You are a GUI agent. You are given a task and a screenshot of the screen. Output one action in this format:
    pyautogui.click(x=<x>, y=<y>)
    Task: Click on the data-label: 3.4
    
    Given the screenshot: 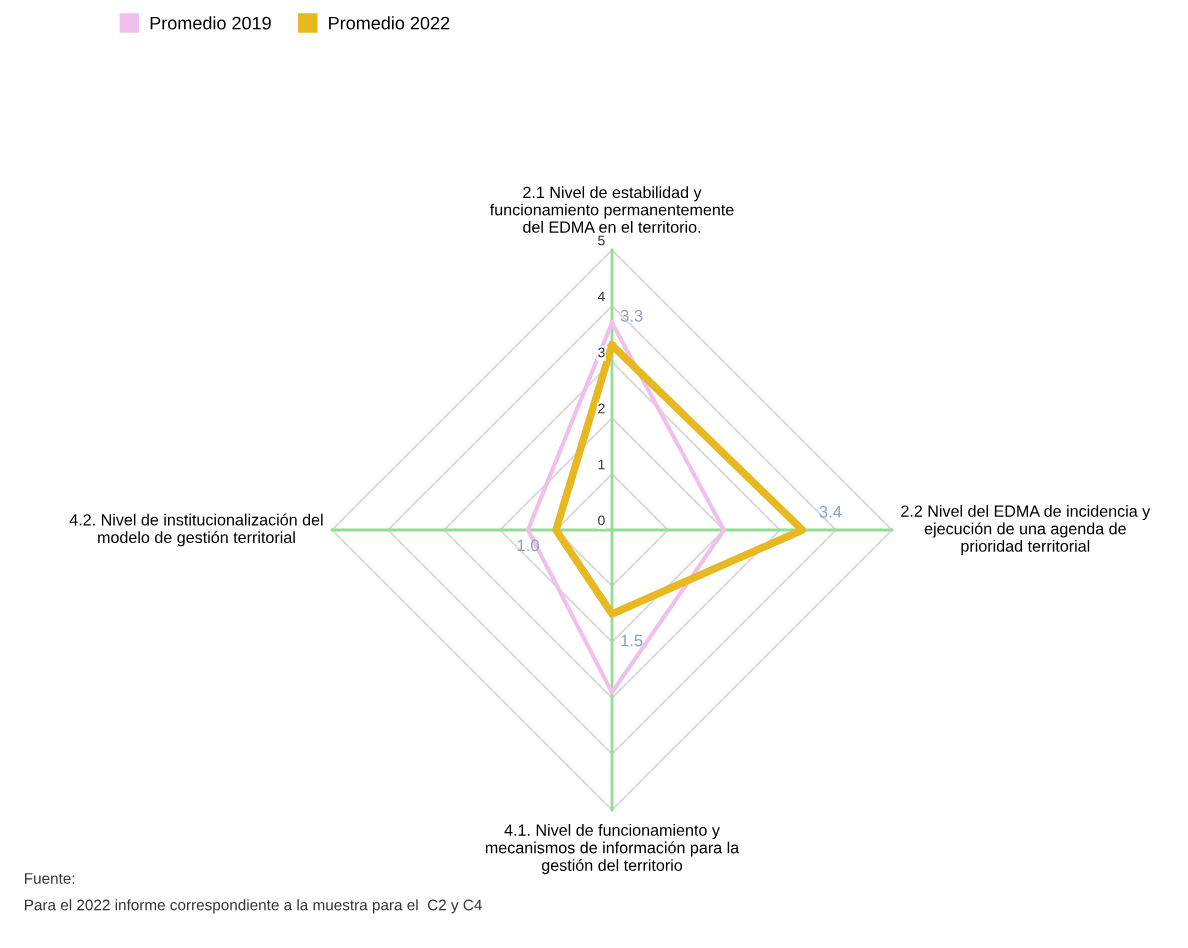 What is the action you would take?
    pyautogui.click(x=830, y=511)
    